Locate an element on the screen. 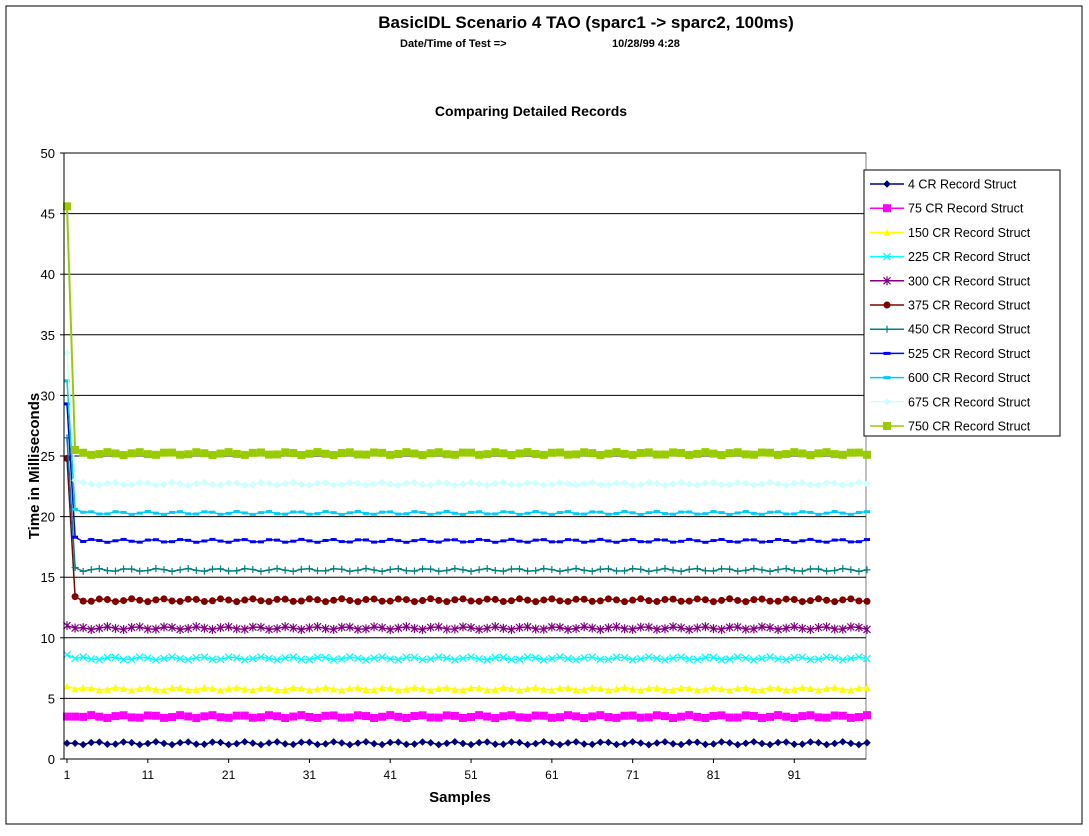 Image resolution: width=1089 pixels, height=836 pixels. series-line is located at coordinates (467, 419).